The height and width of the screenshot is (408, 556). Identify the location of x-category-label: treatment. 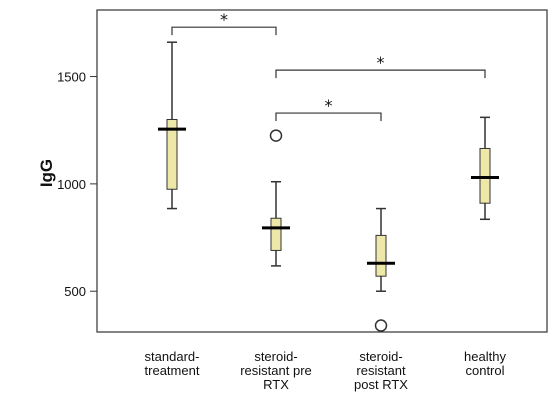
(172, 370).